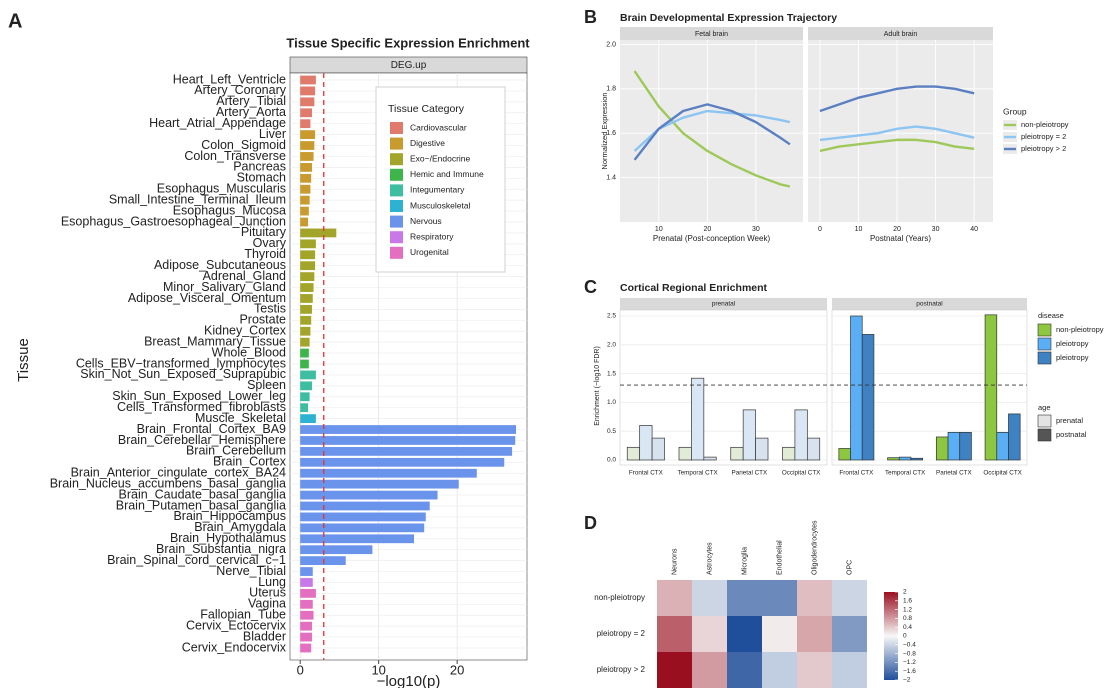 Image resolution: width=1106 pixels, height=688 pixels. Describe the element at coordinates (240, 527) in the screenshot. I see `y-tick-label: Brain_Amygdala` at that location.